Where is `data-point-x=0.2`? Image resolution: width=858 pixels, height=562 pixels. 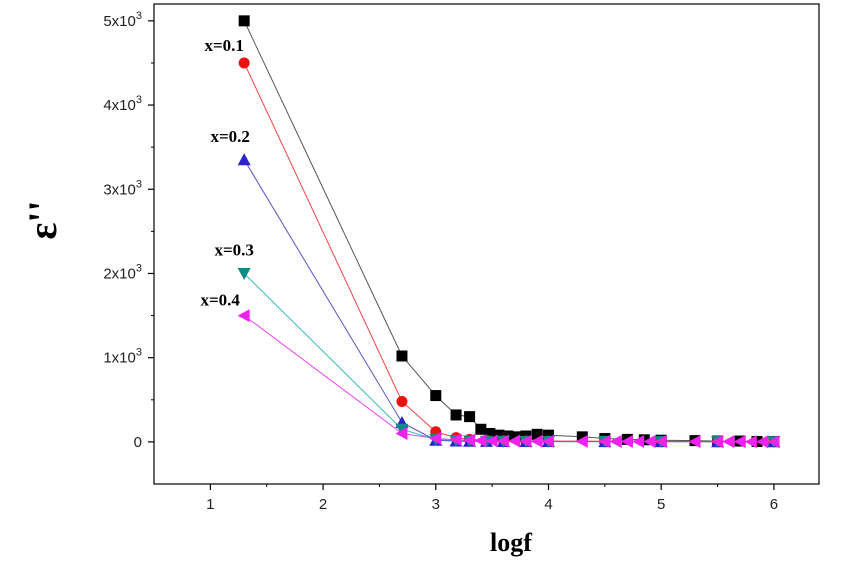 data-point-x=0.2 is located at coordinates (244, 159).